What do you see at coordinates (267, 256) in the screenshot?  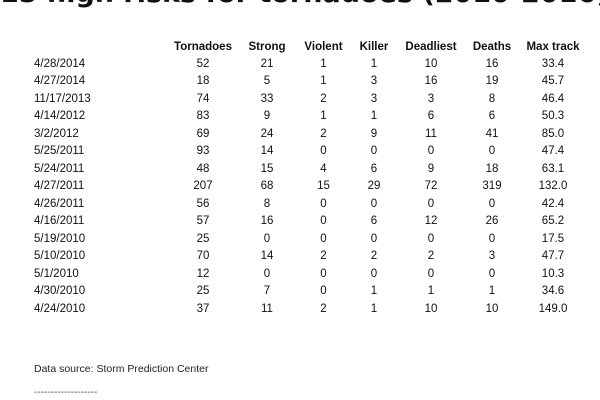 I see `table-cell-value: 14` at bounding box center [267, 256].